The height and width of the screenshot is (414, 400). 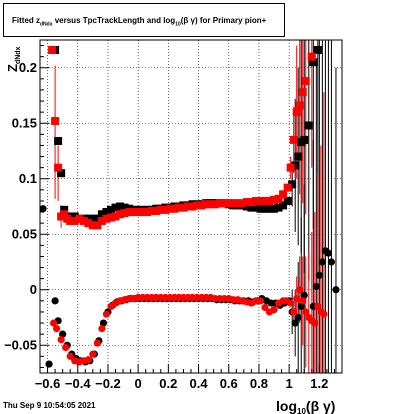 What do you see at coordinates (78, 383) in the screenshot?
I see `x-tick-label: −0.4` at bounding box center [78, 383].